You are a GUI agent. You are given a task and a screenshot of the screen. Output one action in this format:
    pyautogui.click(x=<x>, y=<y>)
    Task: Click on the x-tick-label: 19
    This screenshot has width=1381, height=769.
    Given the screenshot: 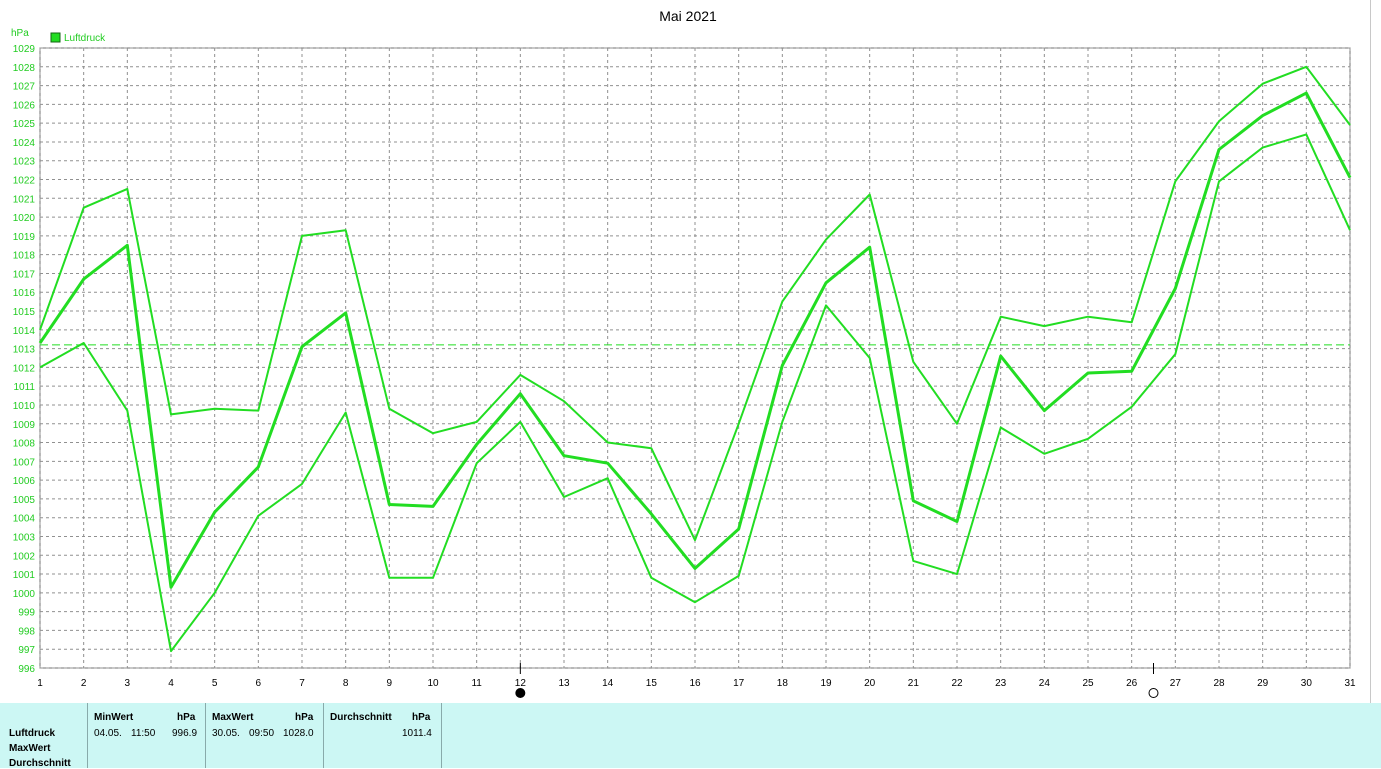 What is the action you would take?
    pyautogui.click(x=826, y=683)
    